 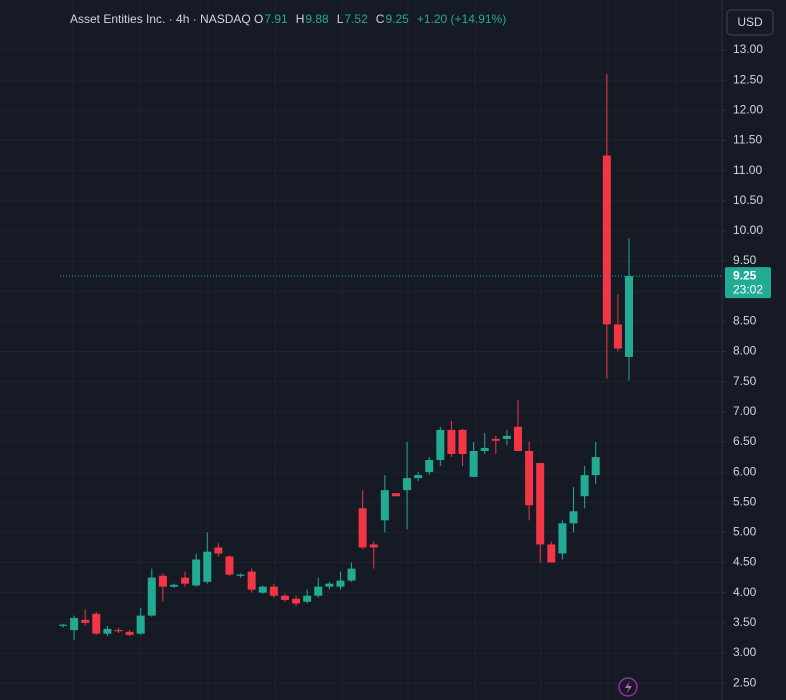 I want to click on event-icon, so click(x=628, y=687).